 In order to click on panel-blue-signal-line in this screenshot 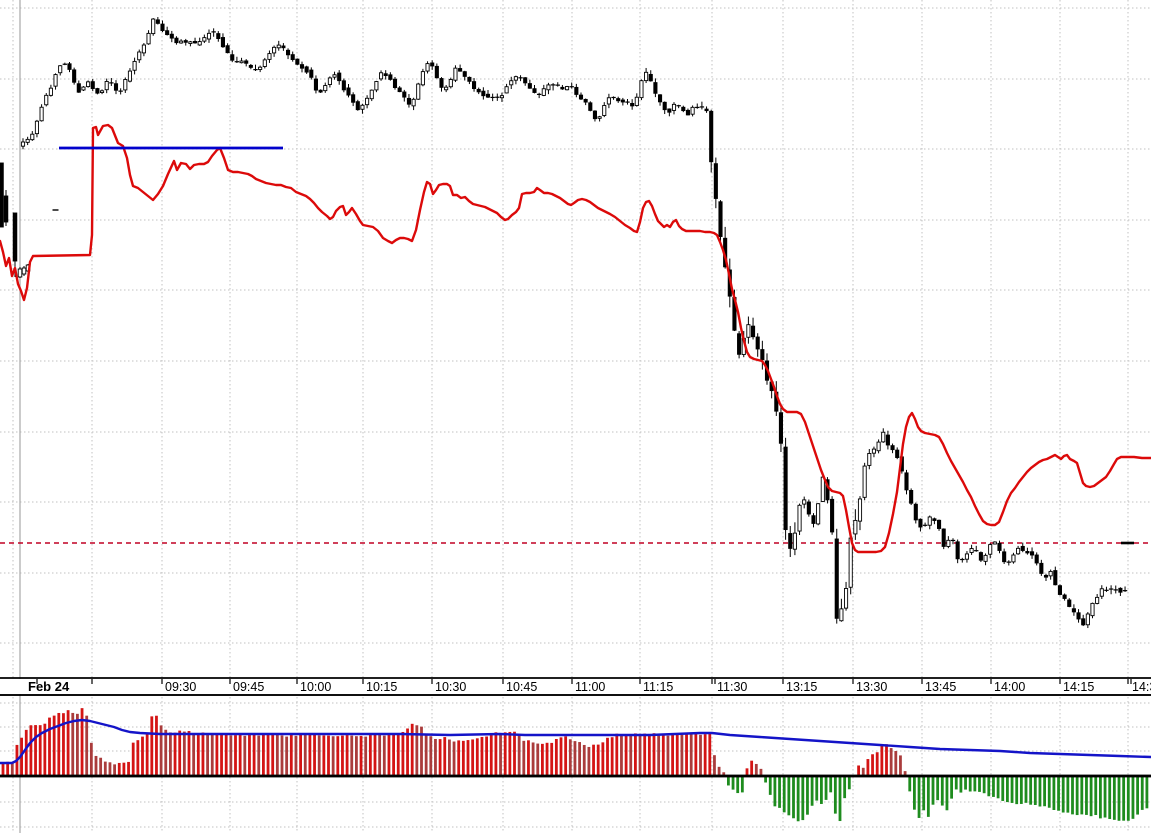, I will do `click(575, 741)`.